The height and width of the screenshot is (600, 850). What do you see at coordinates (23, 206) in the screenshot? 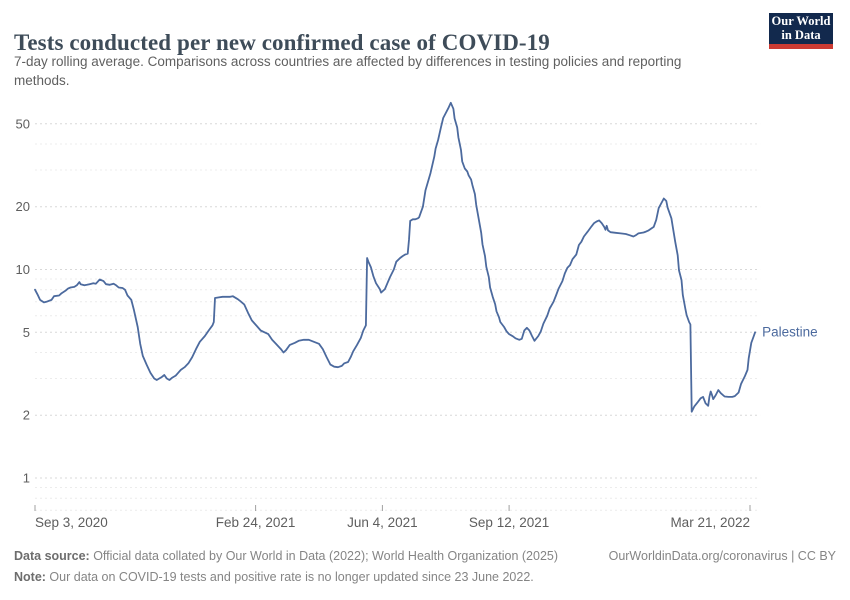
I see `y-axis-tick-label: 20` at bounding box center [23, 206].